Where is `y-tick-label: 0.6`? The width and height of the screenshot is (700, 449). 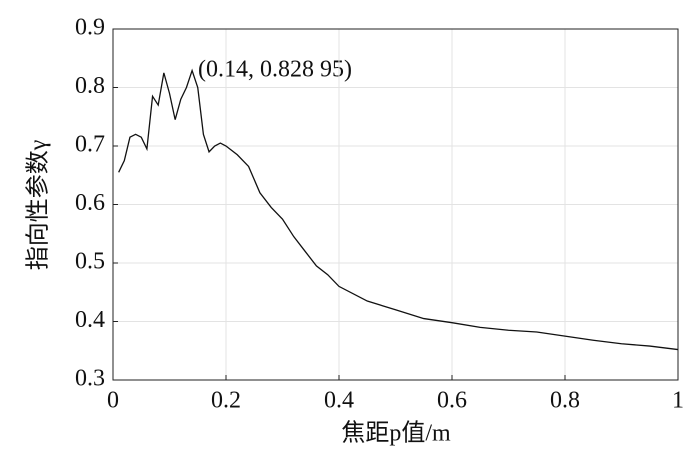
y-tick-label: 0.6 is located at coordinates (90, 203).